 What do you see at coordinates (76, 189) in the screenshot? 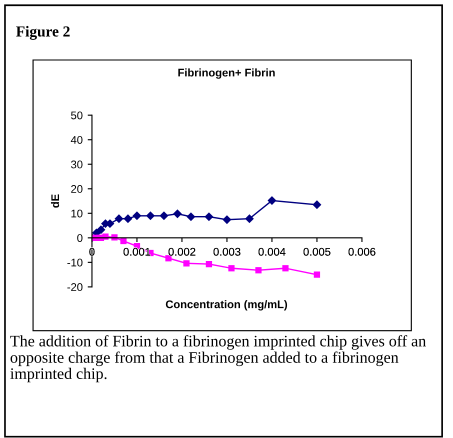
I see `y-tick-label: 20` at bounding box center [76, 189].